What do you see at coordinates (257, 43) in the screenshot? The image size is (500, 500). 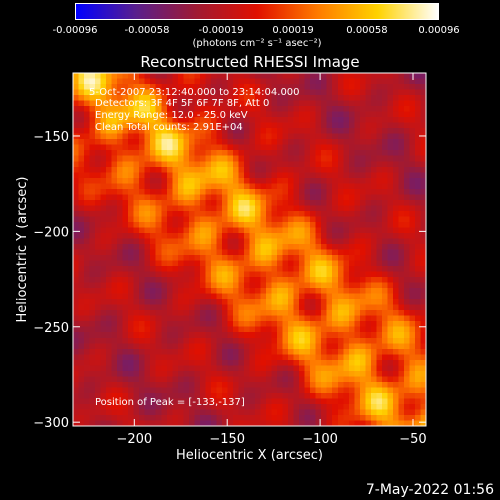 I see `colorbar-units-label: (photons cm⁻² s⁻¹ asec⁻²)` at bounding box center [257, 43].